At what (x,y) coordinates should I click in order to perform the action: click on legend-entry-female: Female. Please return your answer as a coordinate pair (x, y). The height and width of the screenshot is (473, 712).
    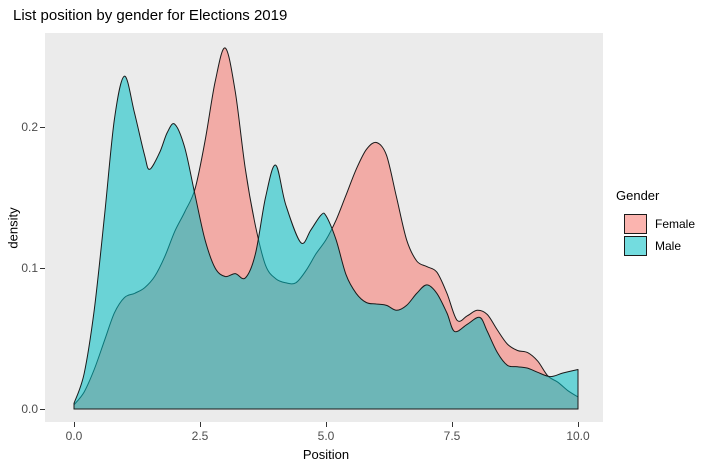
    Looking at the image, I should click on (659, 224).